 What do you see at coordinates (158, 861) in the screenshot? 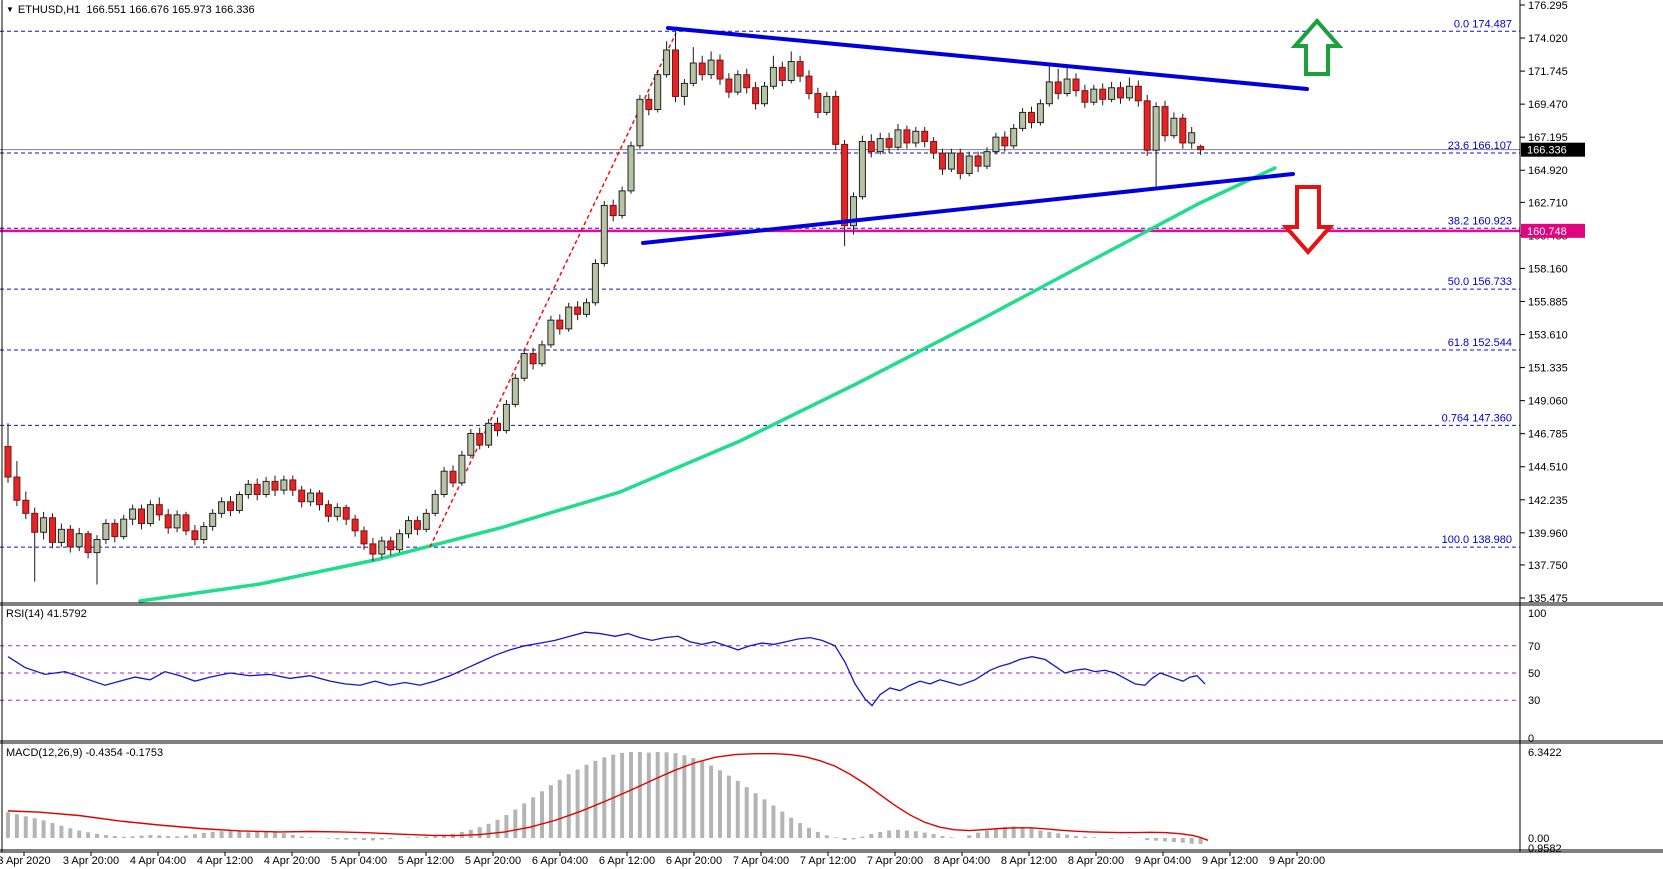
I see `svg-text: 4 Apr 04:00` at bounding box center [158, 861].